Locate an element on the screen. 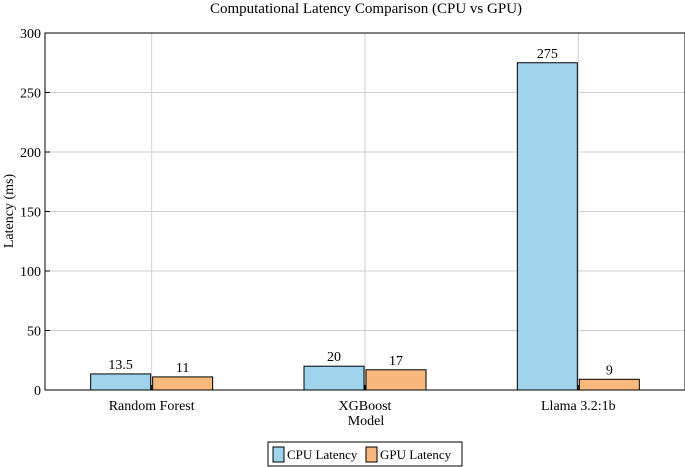  x-axis-ticks: Random Forest XGBoost Llama 3.2:1b is located at coordinates (362, 399).